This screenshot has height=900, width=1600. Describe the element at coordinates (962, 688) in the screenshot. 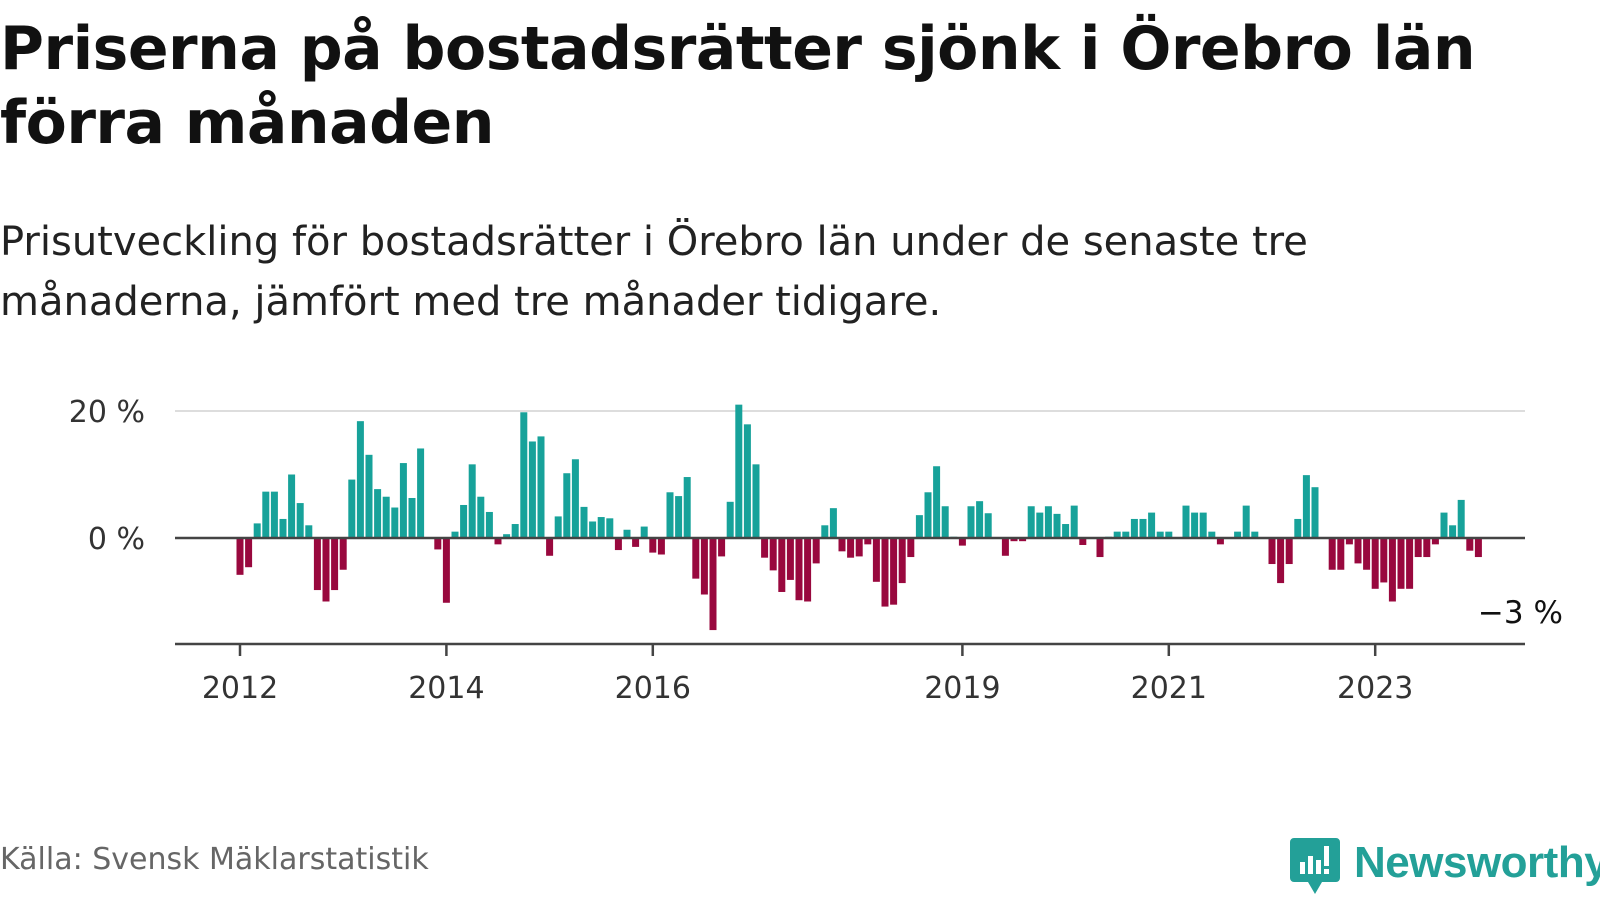

I see `x-tick-label: 2019` at that location.